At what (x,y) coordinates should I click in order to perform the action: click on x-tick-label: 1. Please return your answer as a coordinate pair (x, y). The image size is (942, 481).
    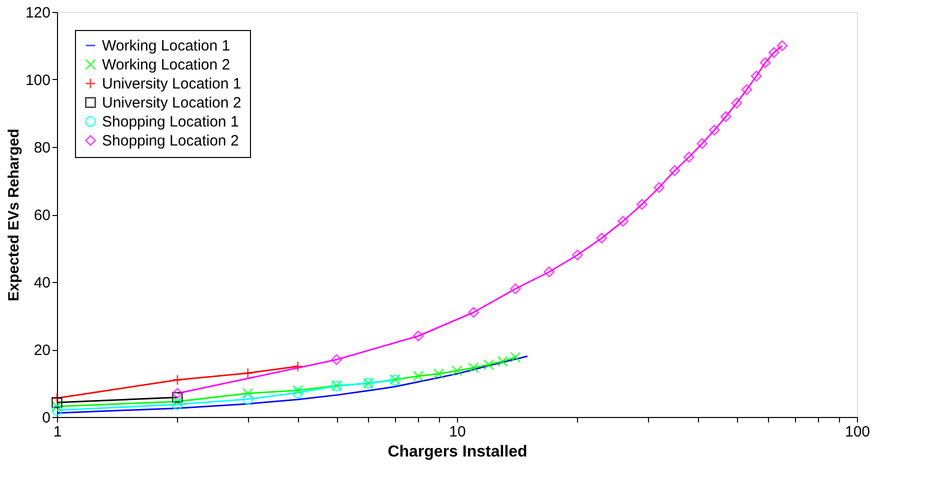
    Looking at the image, I should click on (57, 432).